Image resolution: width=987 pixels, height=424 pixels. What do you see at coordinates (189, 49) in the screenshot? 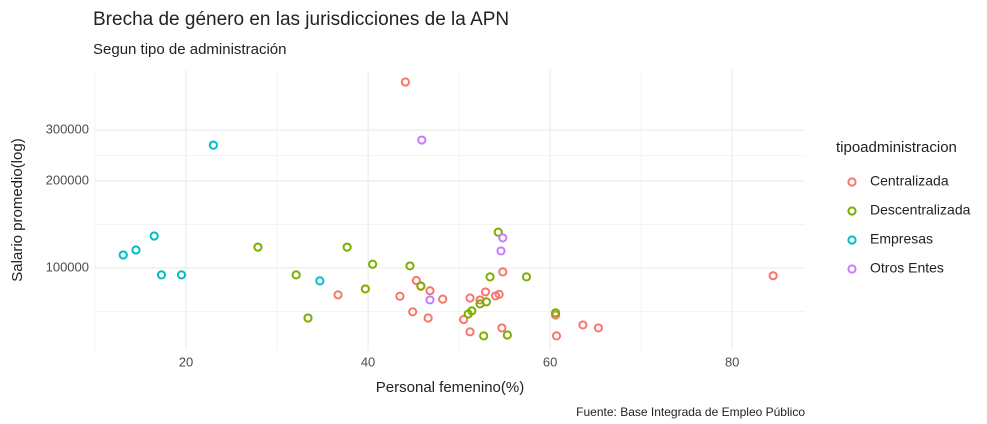
I see `chart-subtitle: Segun tipo de administración` at bounding box center [189, 49].